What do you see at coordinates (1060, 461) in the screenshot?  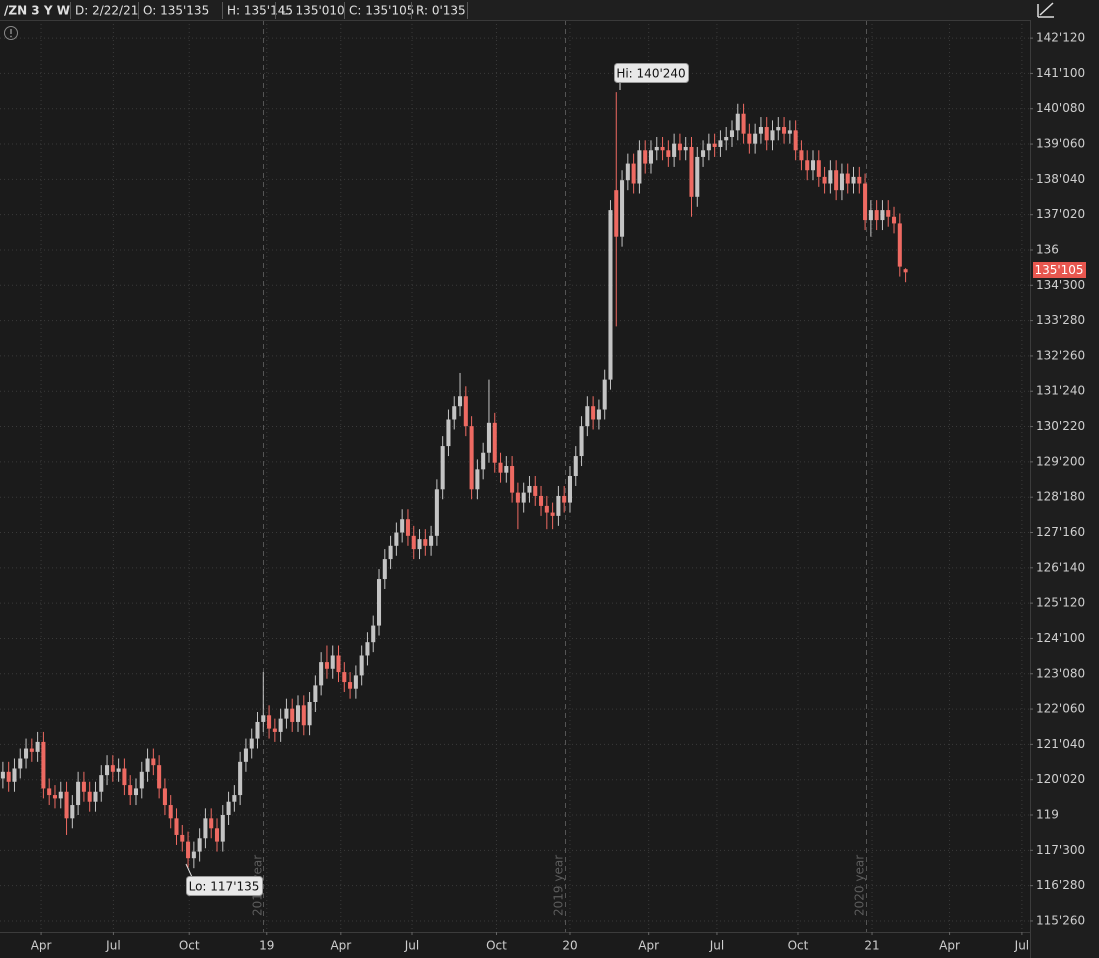 I see `y-tick-label: 129'200` at bounding box center [1060, 461].